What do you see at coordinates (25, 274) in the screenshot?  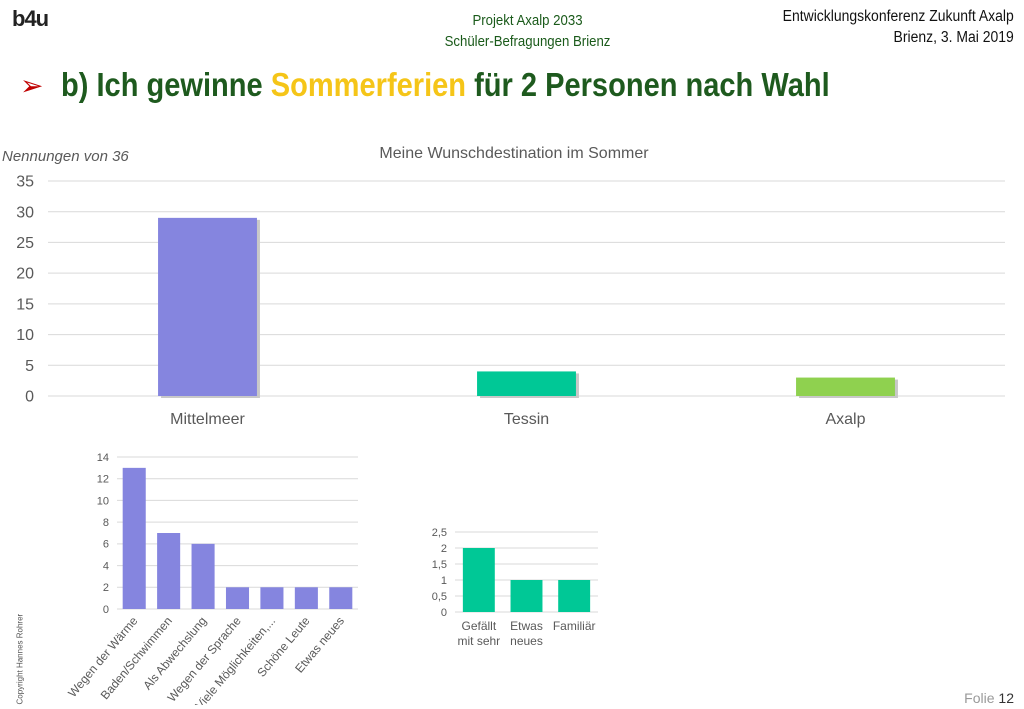 I see `y-tick-label: 20` at bounding box center [25, 274].